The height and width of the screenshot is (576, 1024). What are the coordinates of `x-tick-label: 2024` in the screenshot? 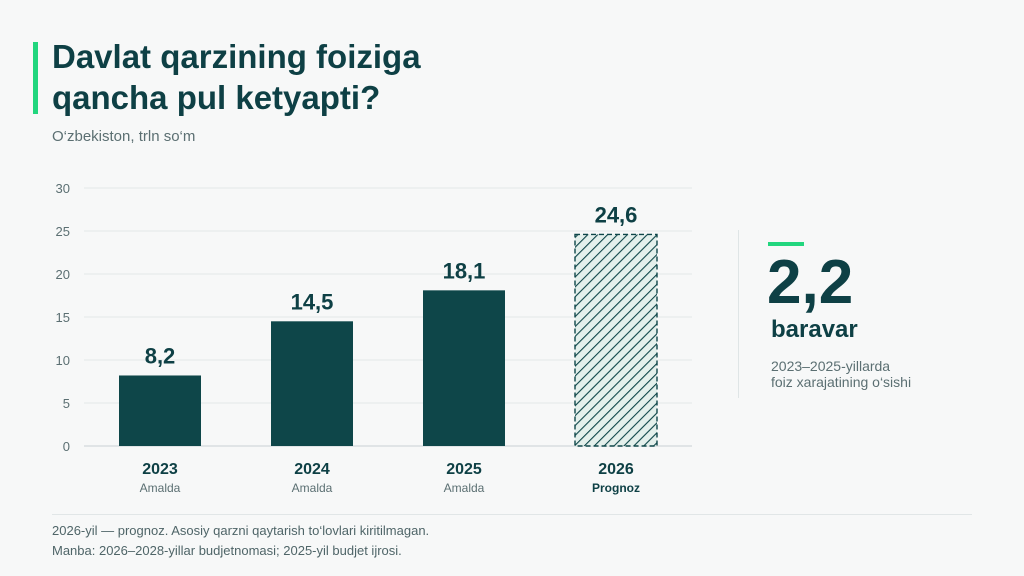 It's located at (312, 469).